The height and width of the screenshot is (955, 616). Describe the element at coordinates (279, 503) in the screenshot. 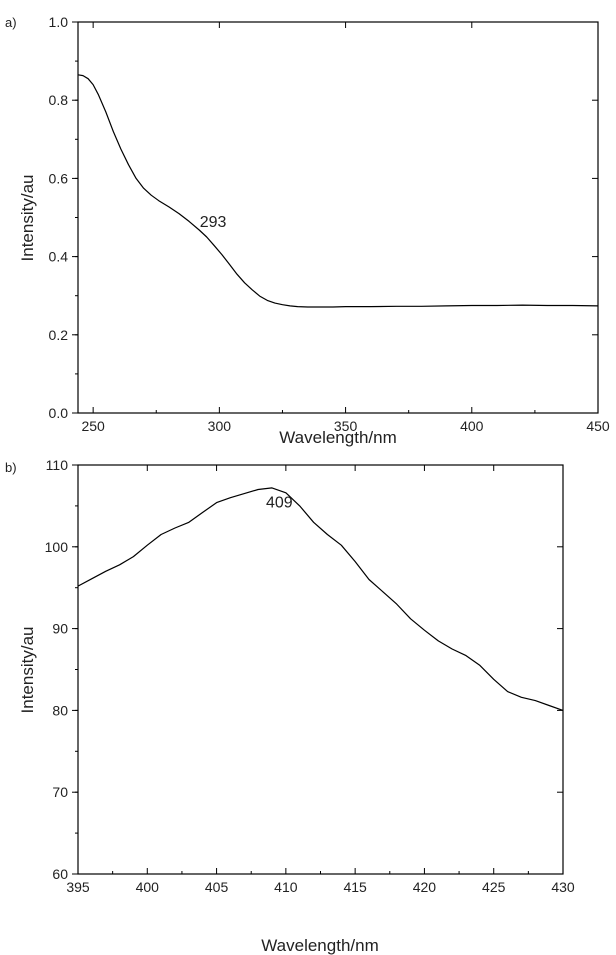

I see `panel-b-peak-annotation: 409` at that location.